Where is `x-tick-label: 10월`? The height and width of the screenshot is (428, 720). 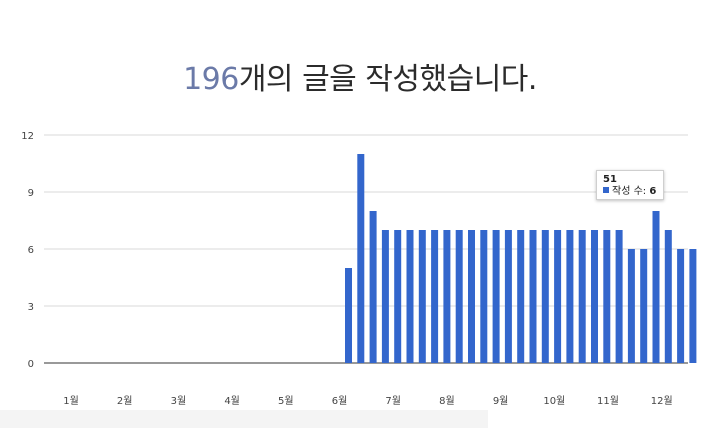
x-tick-label: 10월 is located at coordinates (554, 401).